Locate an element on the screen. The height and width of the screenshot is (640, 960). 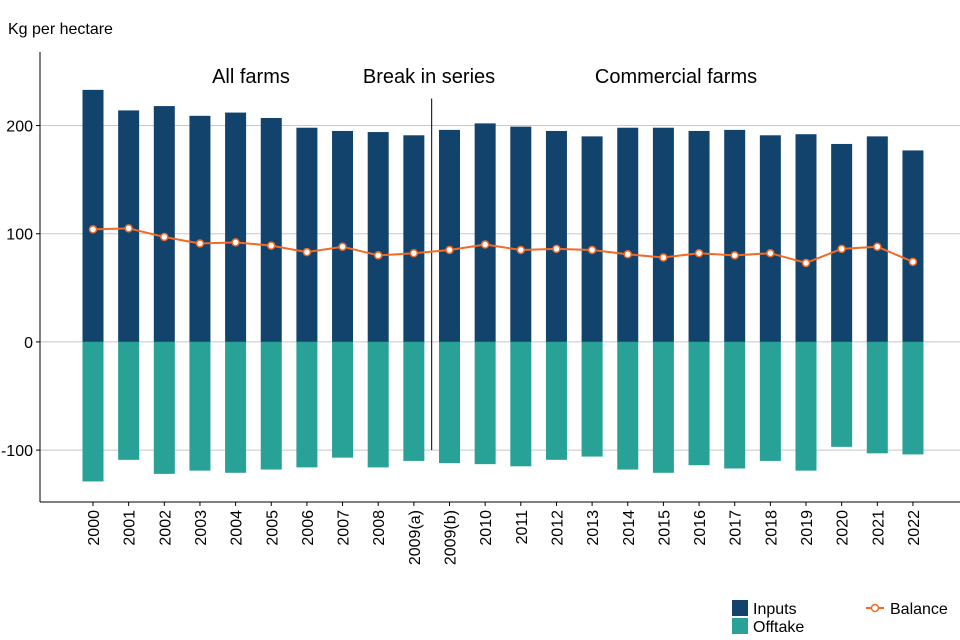
y-tick-label: 0 is located at coordinates (28, 343).